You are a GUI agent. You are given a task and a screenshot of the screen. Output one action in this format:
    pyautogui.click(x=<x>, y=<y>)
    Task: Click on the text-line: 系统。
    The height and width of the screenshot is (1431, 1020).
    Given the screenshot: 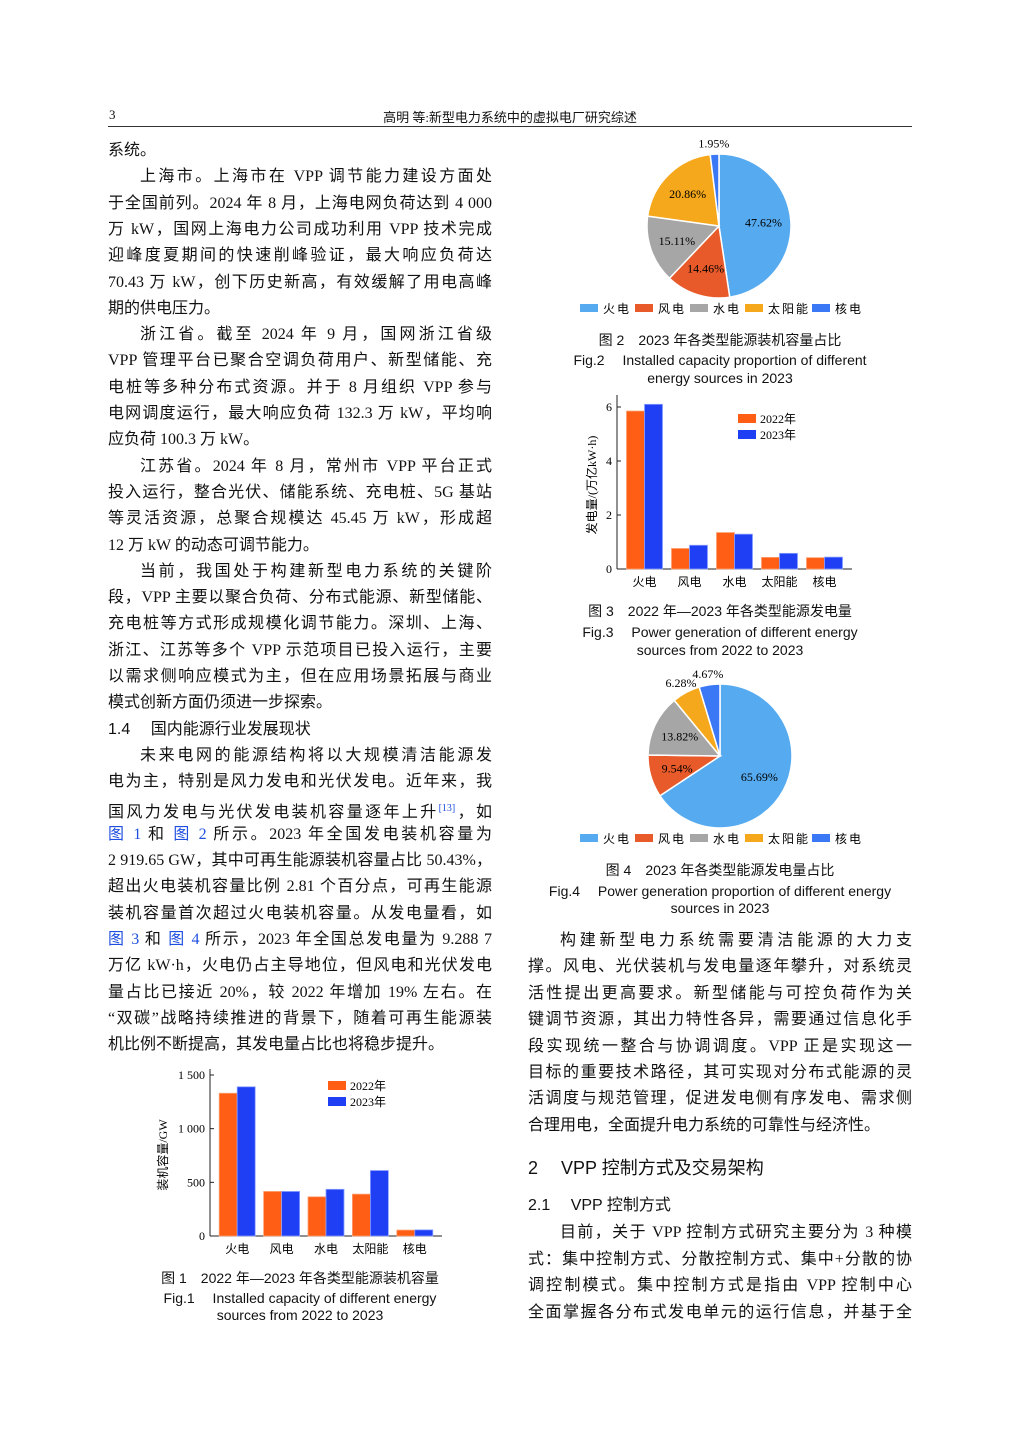 What is the action you would take?
    pyautogui.click(x=132, y=150)
    